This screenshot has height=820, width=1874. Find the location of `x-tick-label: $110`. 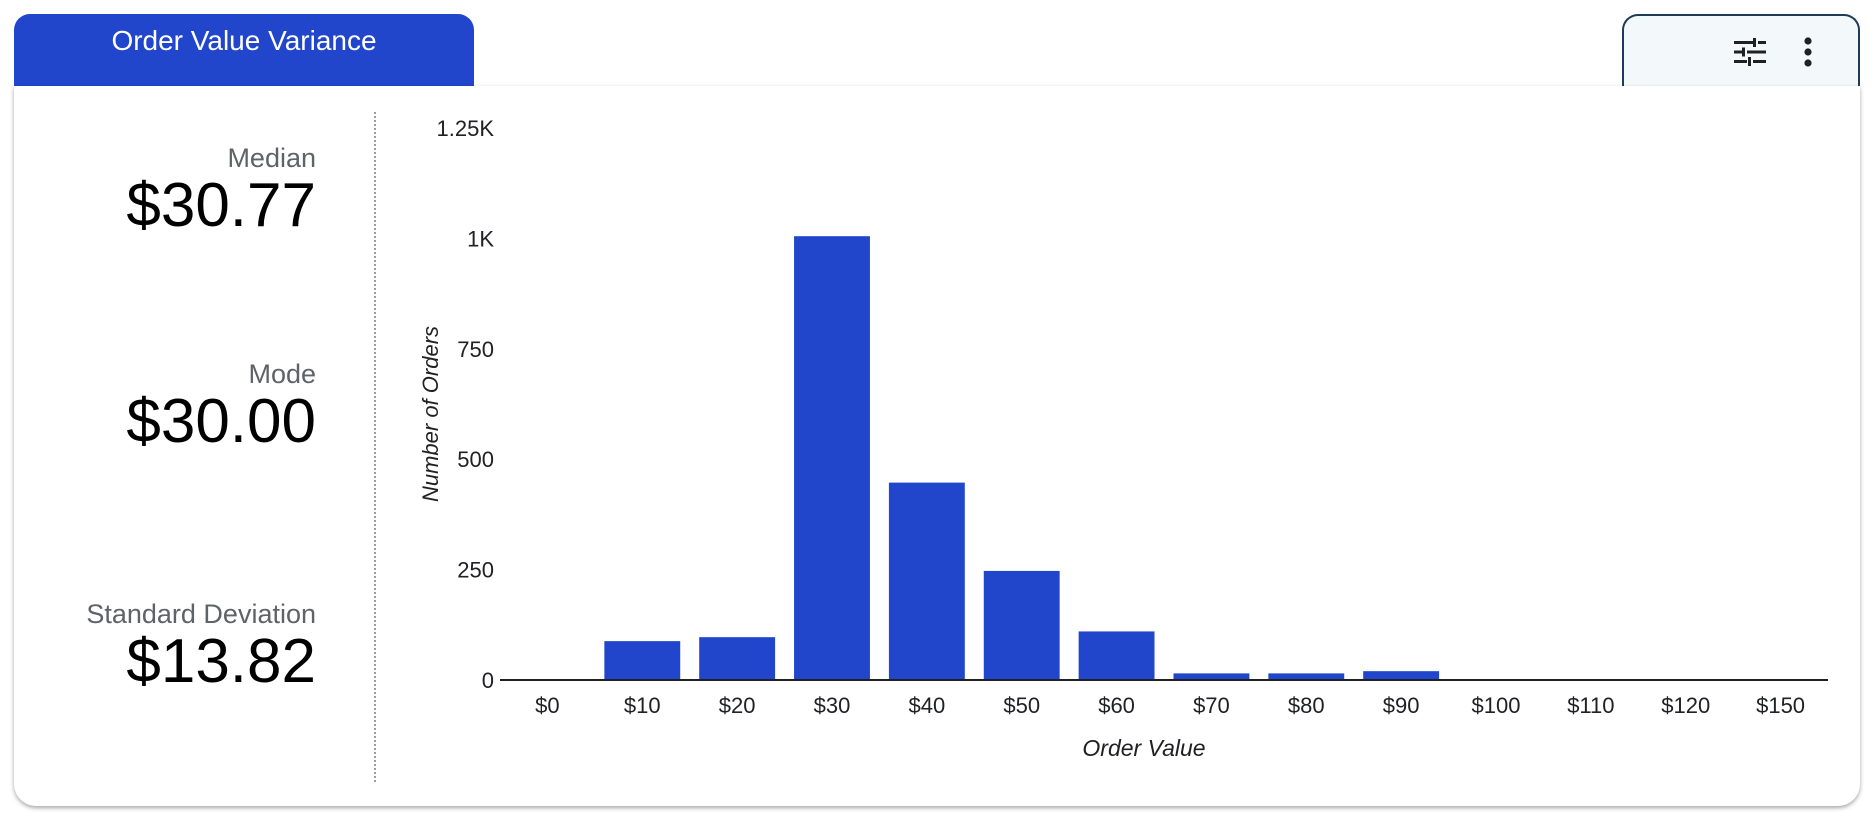

x-tick-label: $110 is located at coordinates (1590, 705).